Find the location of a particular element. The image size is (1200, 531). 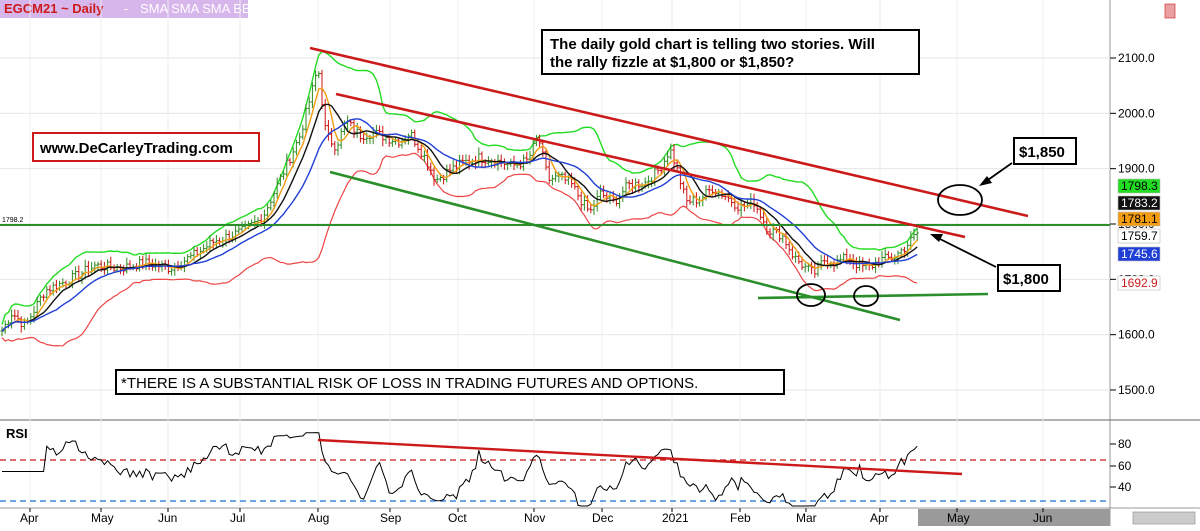

header-studies: SMA SMA SMA BB is located at coordinates (195, 8).